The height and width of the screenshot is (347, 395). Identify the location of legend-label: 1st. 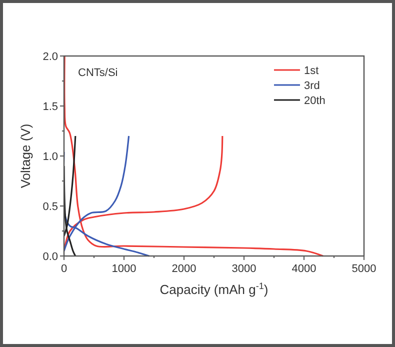
(311, 71).